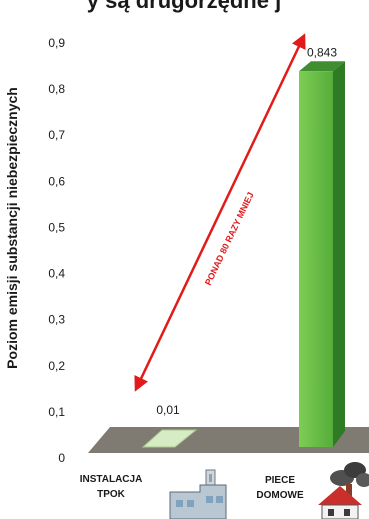  Describe the element at coordinates (56, 135) in the screenshot. I see `y-tick-label: 0,7` at that location.